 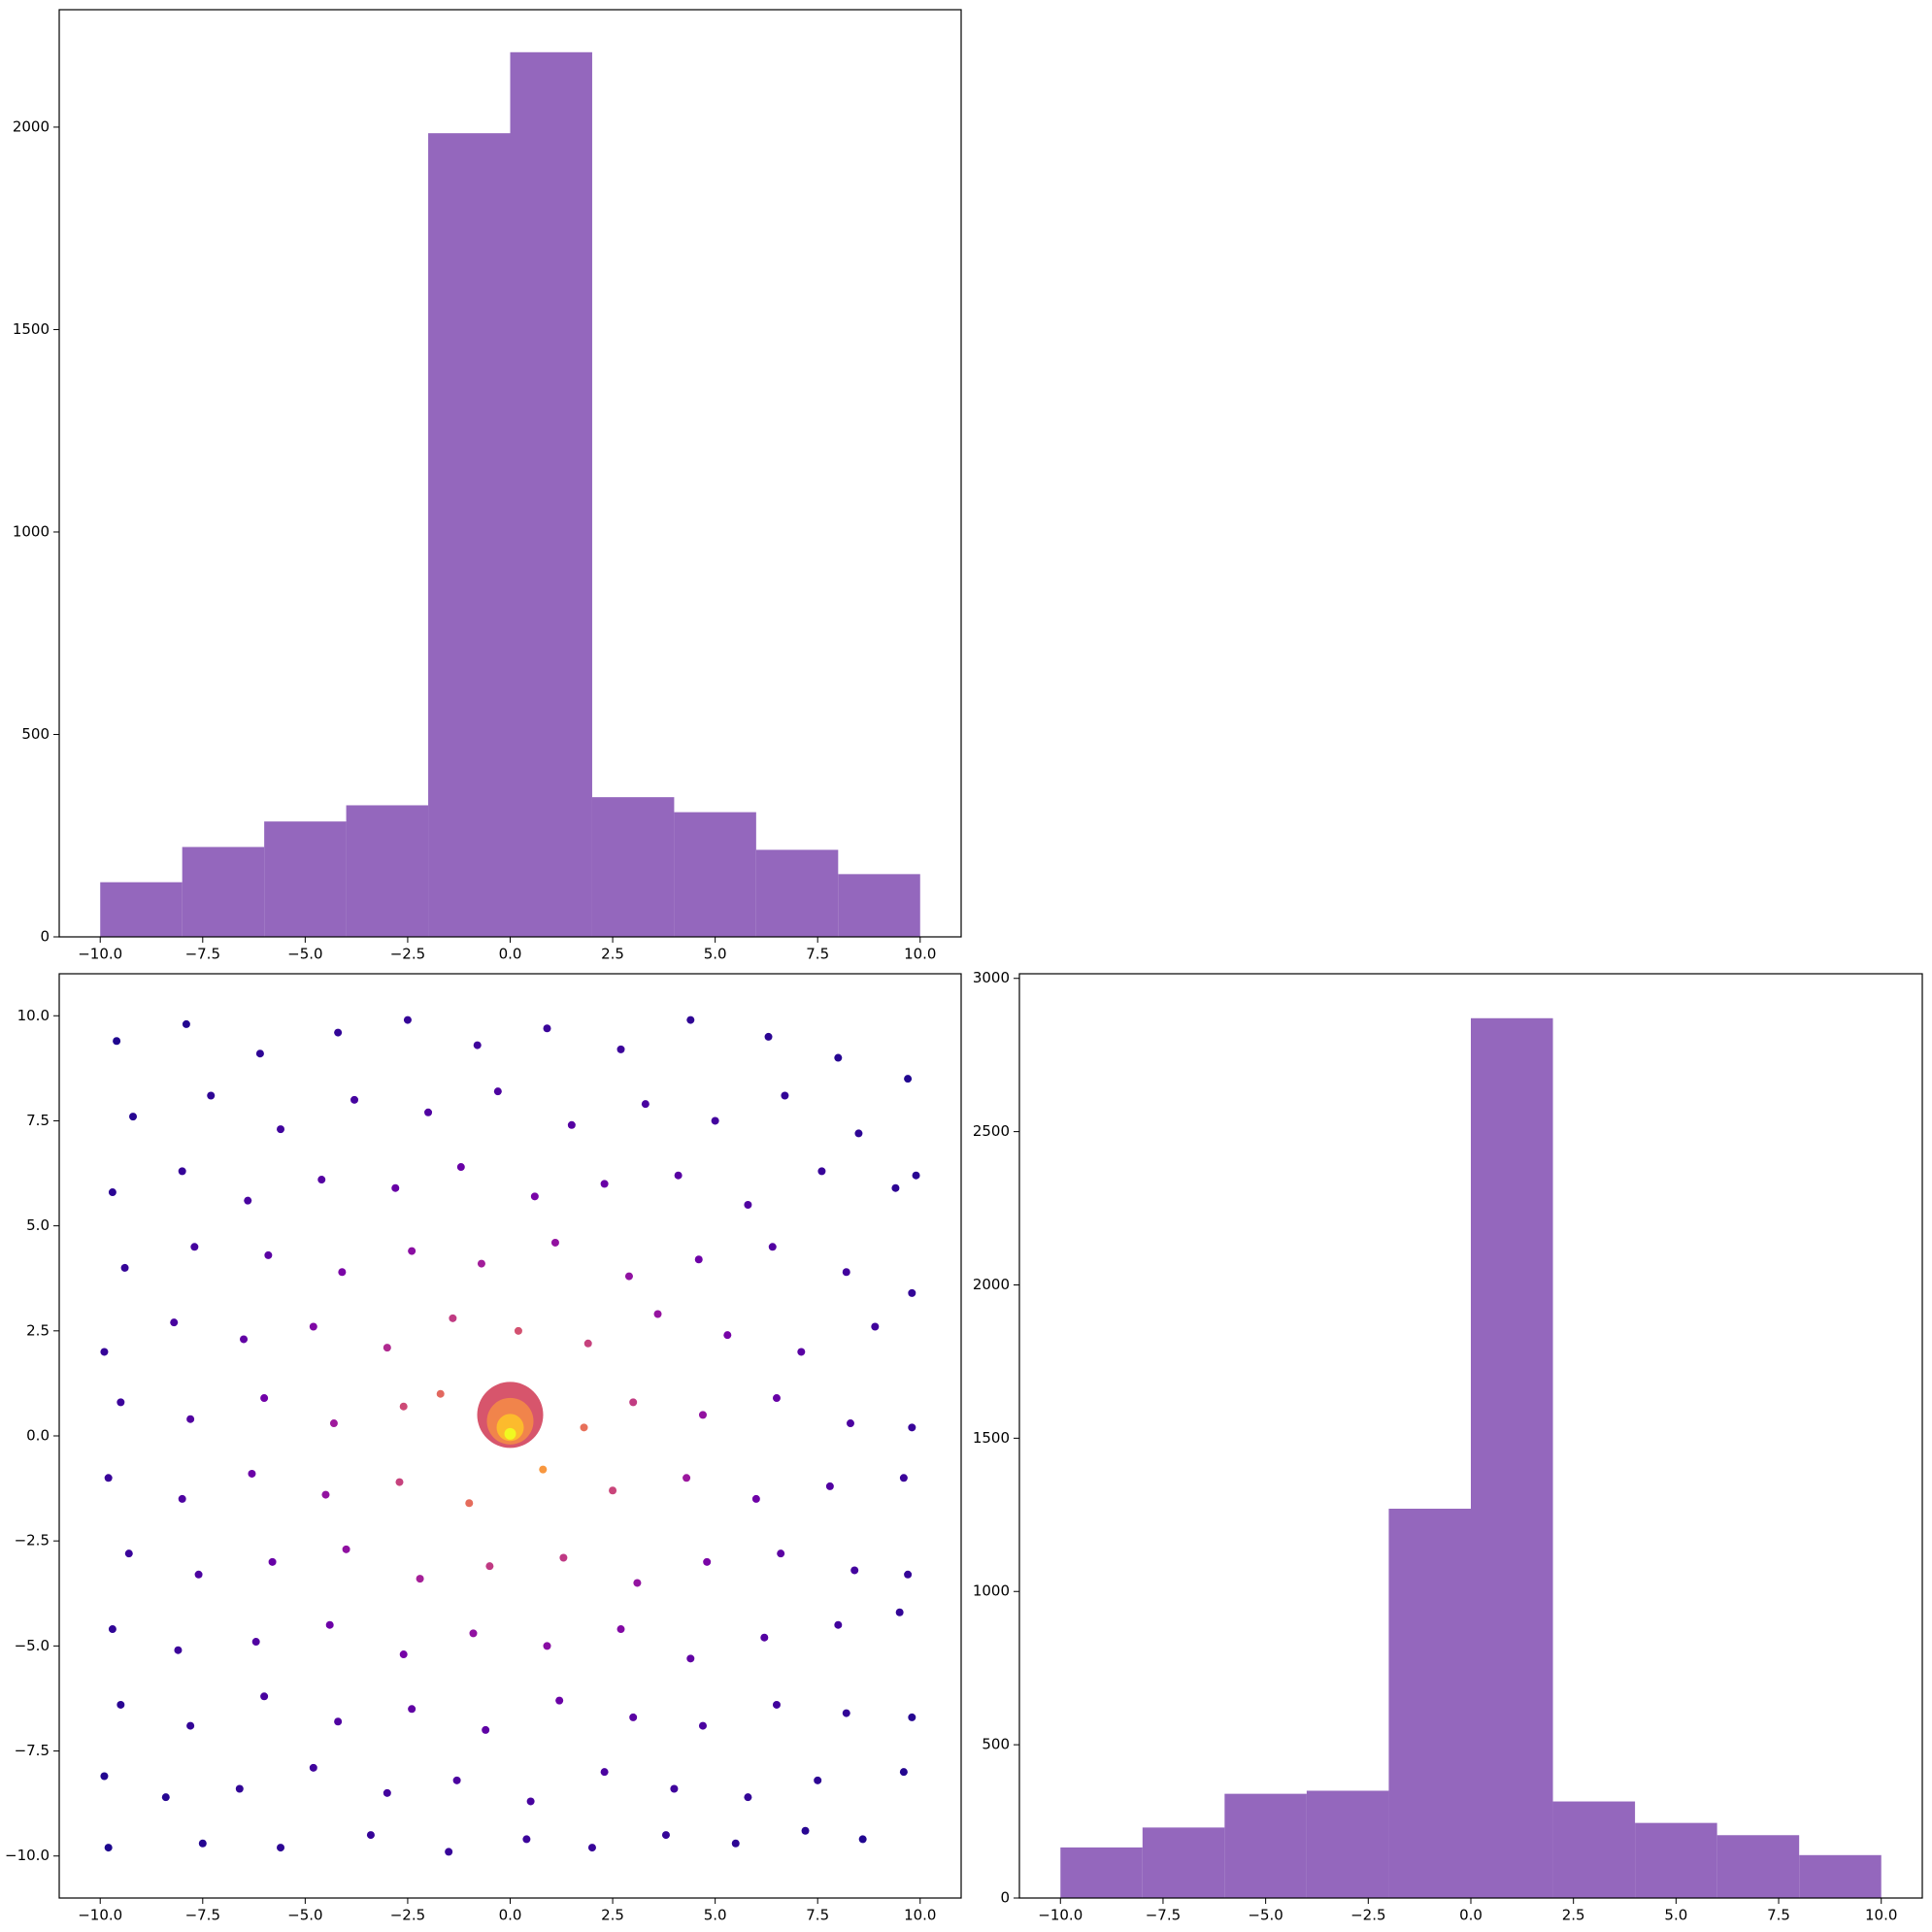 I want to click on y-tick-label: 7.5, so click(x=38, y=1120).